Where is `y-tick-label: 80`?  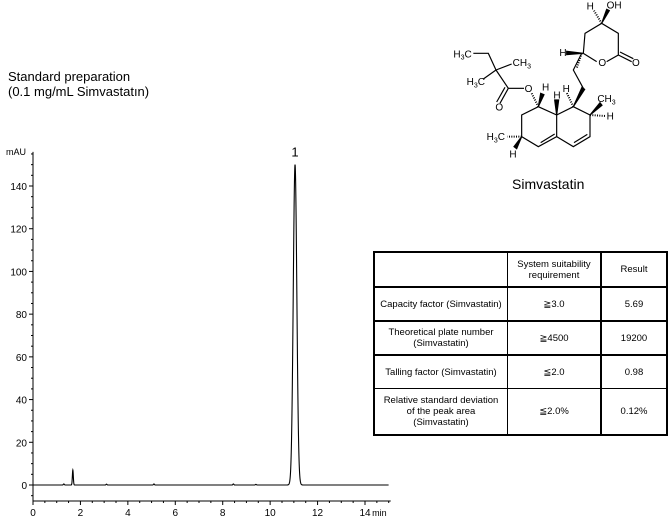
y-tick-label: 80 is located at coordinates (22, 315).